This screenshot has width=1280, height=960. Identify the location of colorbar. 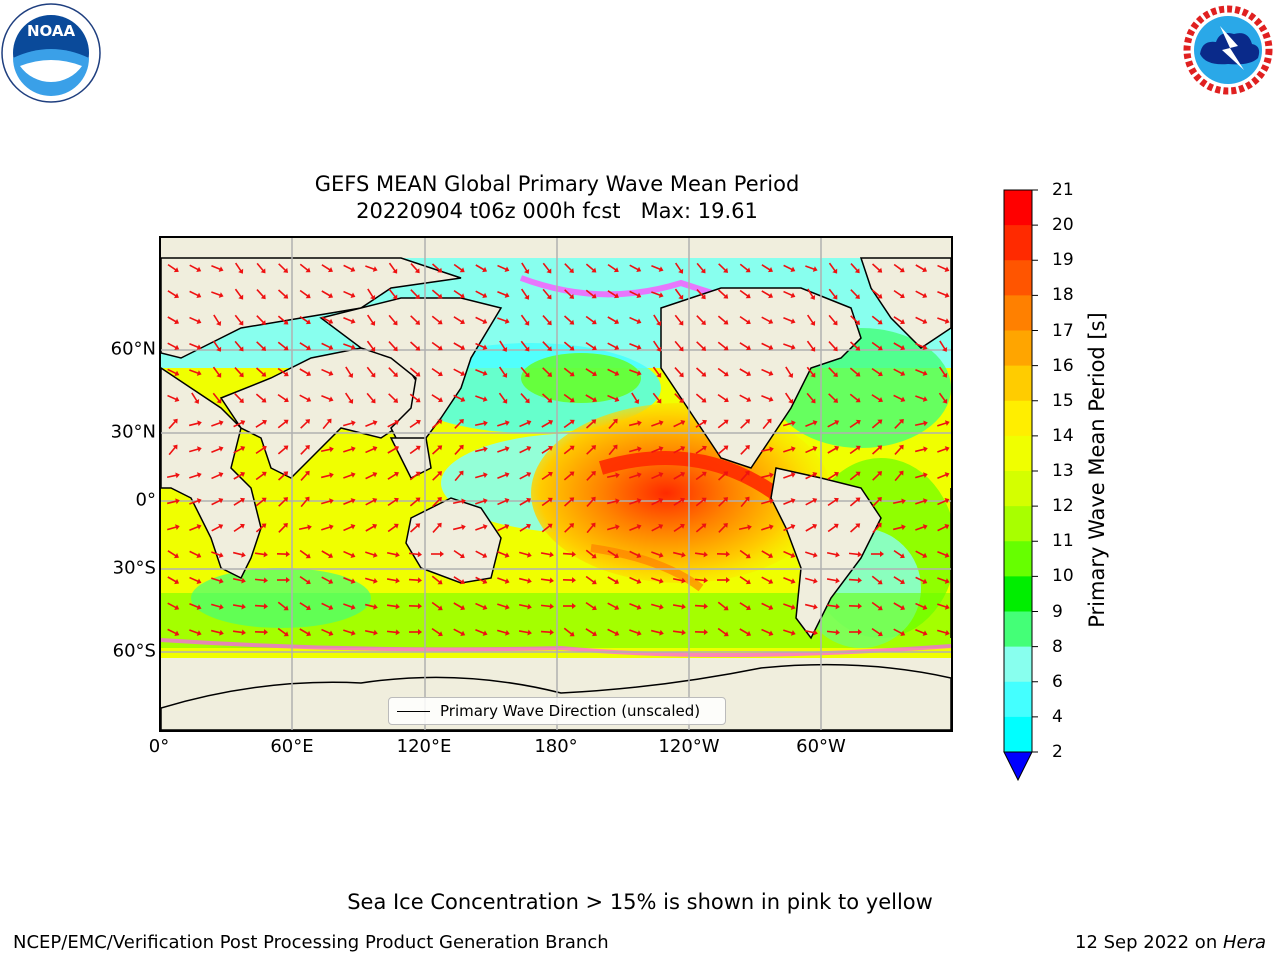
(1020, 485).